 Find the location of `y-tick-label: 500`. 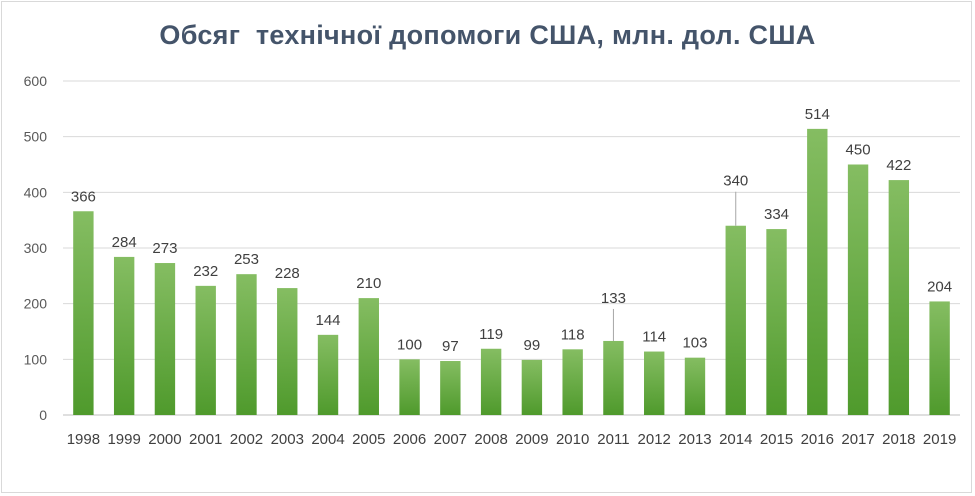

y-tick-label: 500 is located at coordinates (36, 137).